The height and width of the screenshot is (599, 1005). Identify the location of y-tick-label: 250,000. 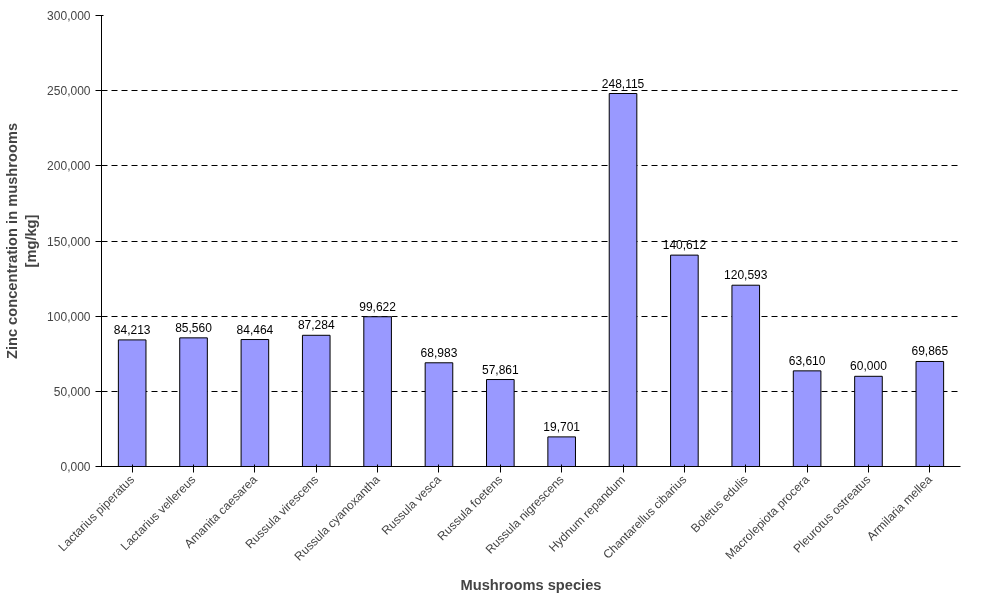
(69, 91).